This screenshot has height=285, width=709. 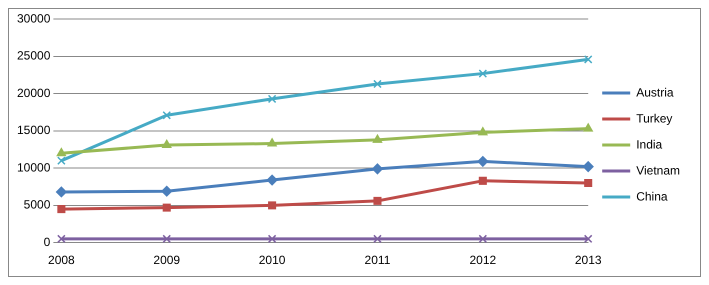 I want to click on legend-label: India, so click(x=649, y=144).